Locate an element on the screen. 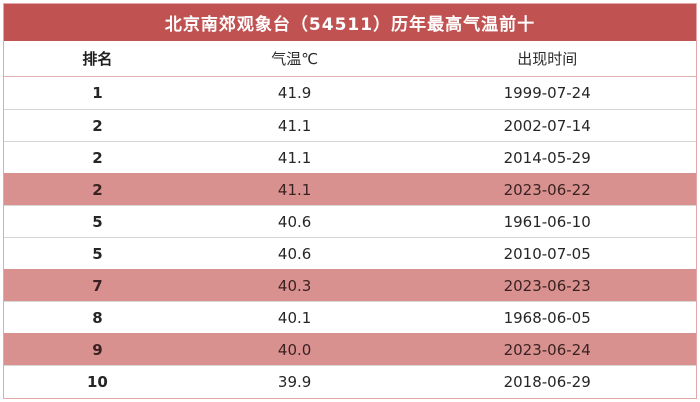 The image size is (700, 402). table-row: 5 40.6 1961-06-10 is located at coordinates (350, 221).